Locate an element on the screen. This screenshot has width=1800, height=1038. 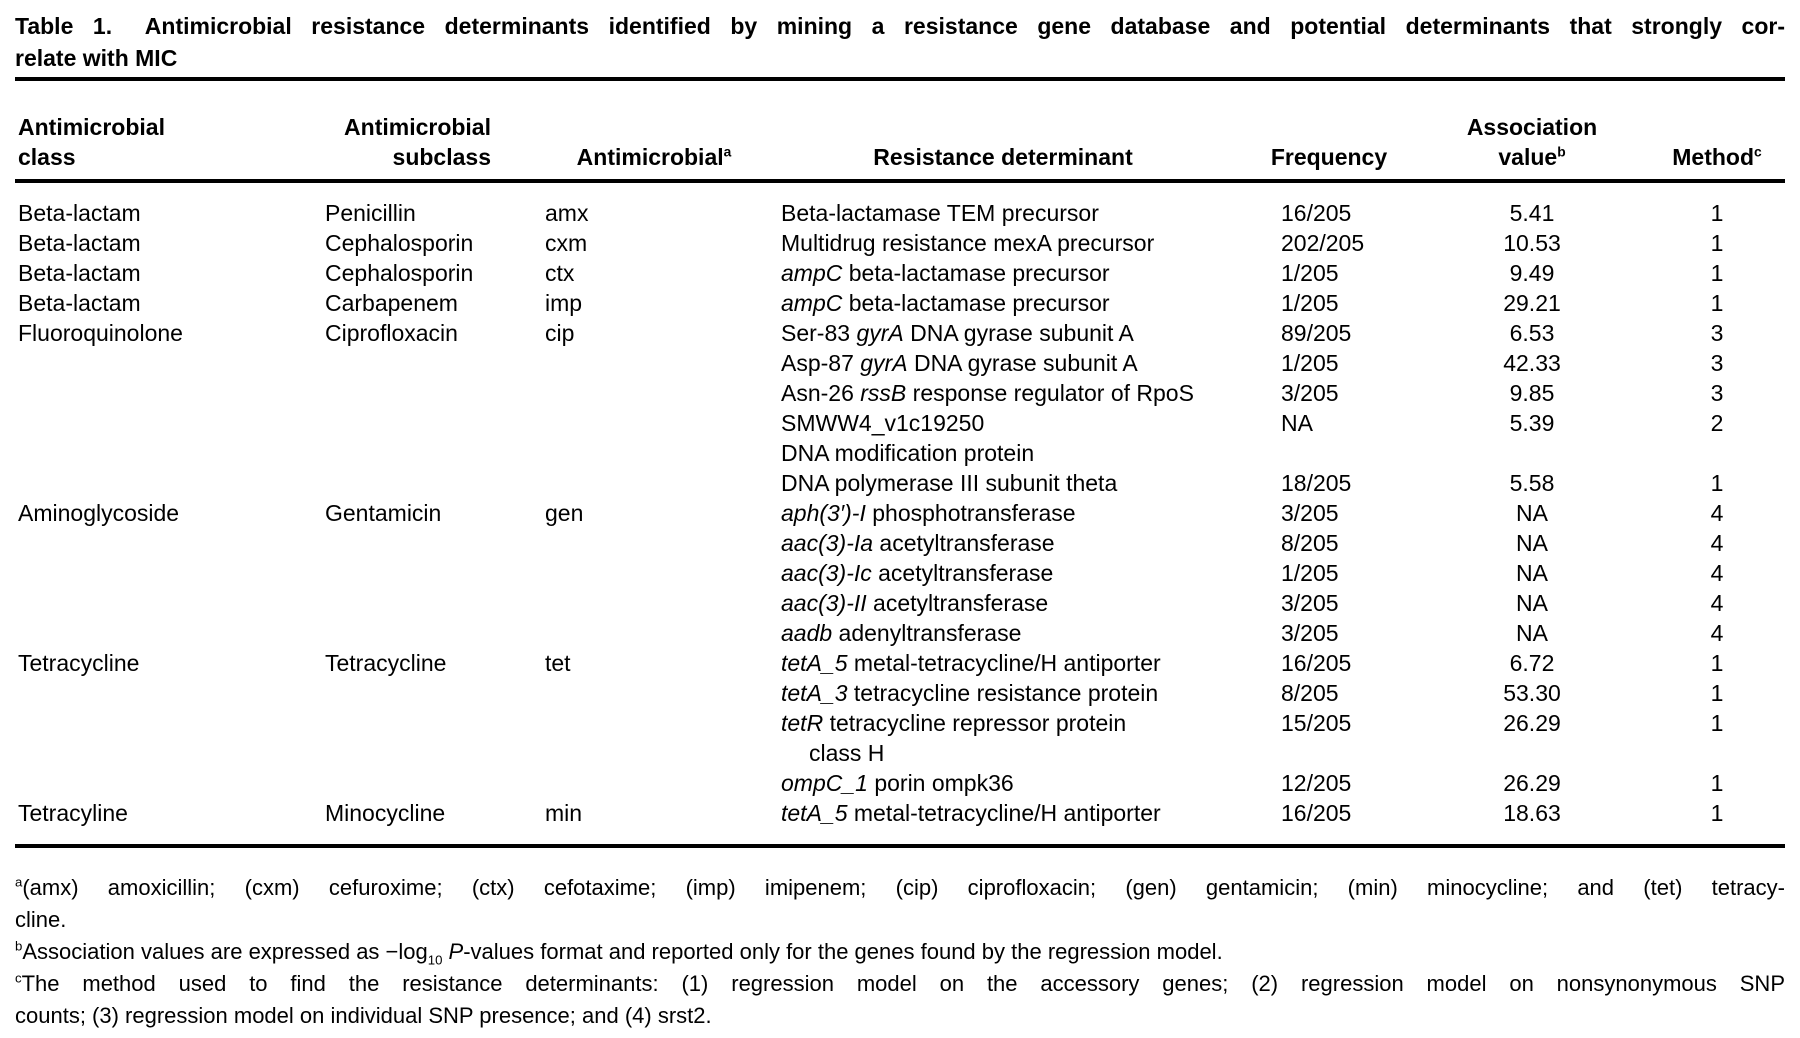
footnote-marker: c is located at coordinates (18, 978).